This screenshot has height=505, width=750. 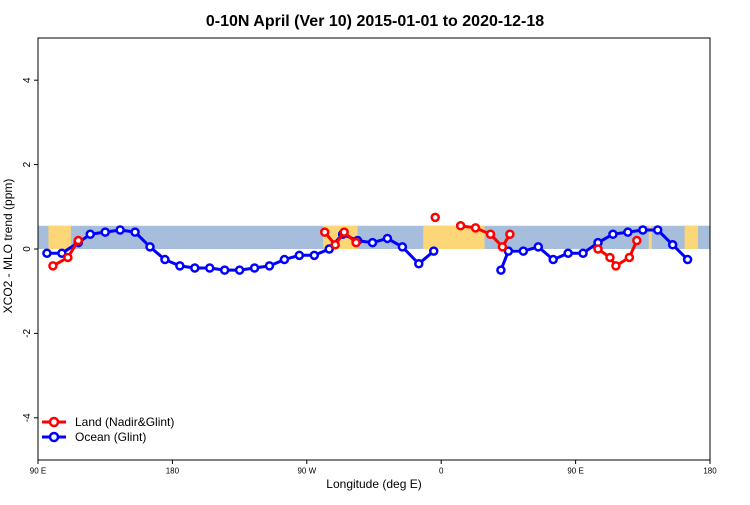 I want to click on x-tick-label-5: 180, so click(x=710, y=471).